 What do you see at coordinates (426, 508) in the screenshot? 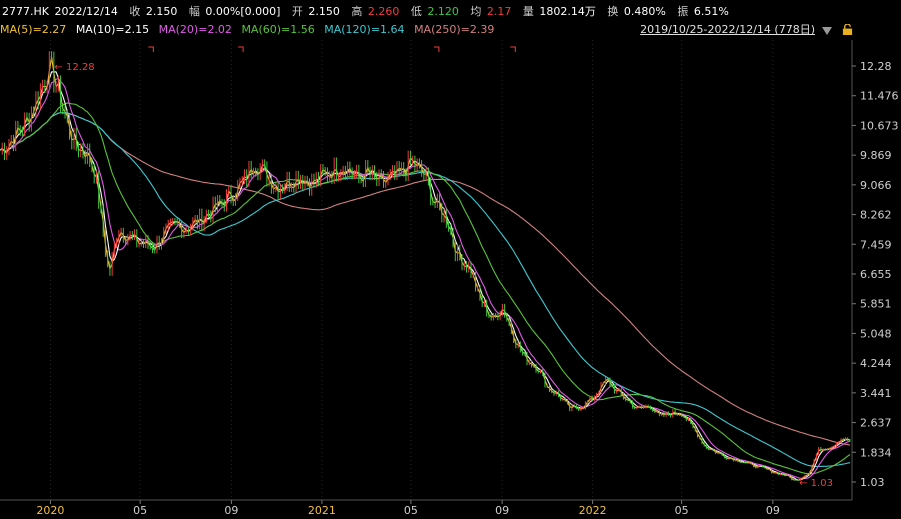
I see `x-axis: 2020 05 09 2021 05 09 2022 05 09` at bounding box center [426, 508].